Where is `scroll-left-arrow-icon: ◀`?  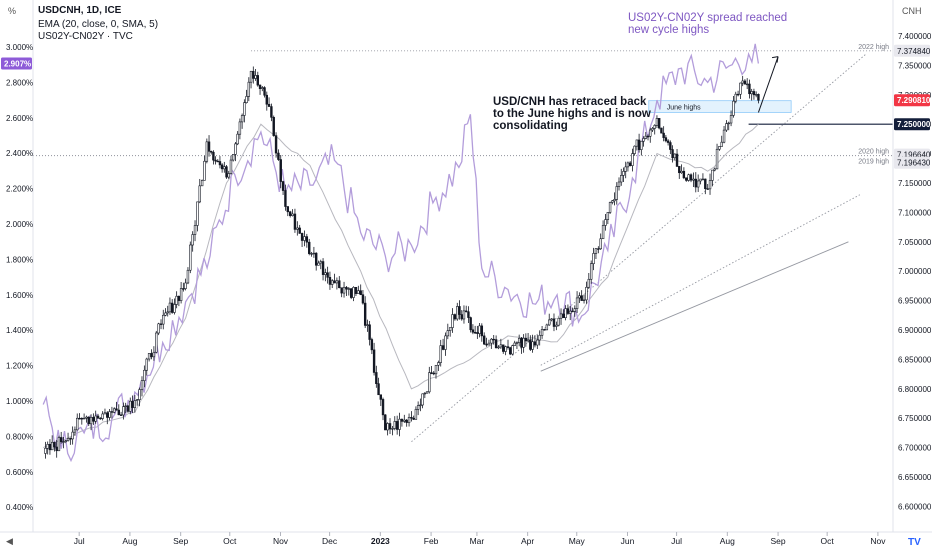 scroll-left-arrow-icon: ◀ is located at coordinates (9, 541).